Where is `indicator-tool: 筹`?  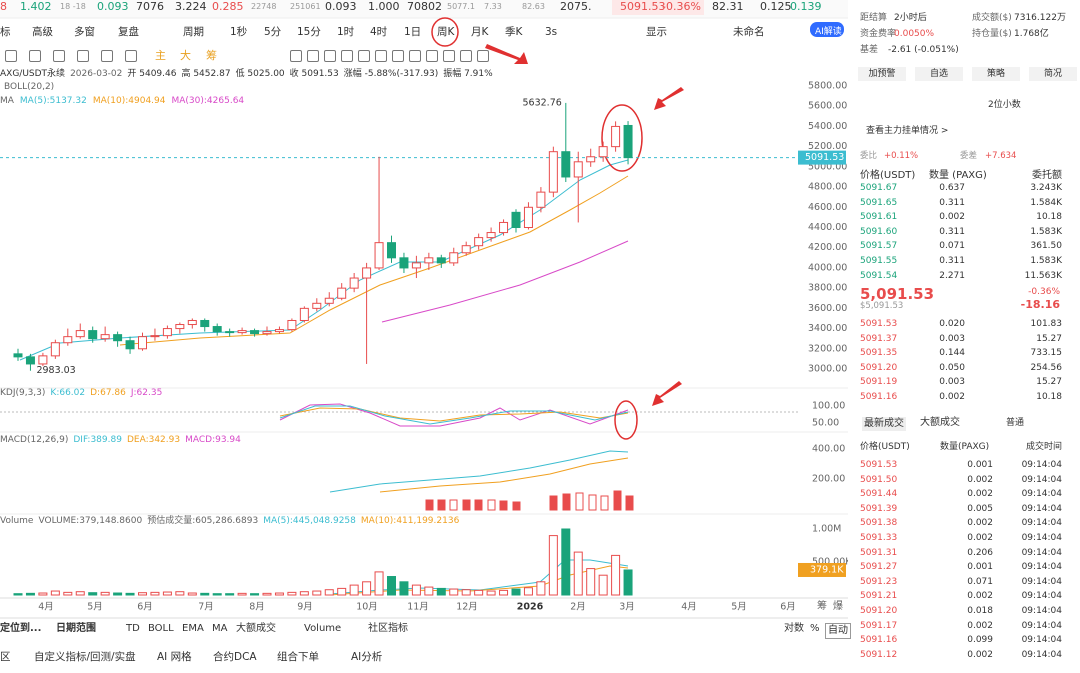 indicator-tool: 筹 is located at coordinates (211, 55).